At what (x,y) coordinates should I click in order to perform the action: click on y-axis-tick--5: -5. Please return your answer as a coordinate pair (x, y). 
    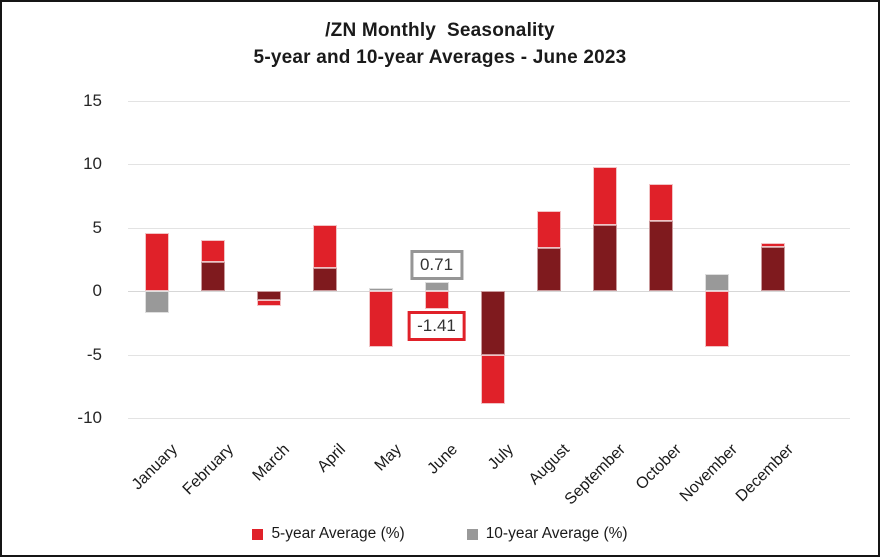
    Looking at the image, I should click on (94, 354).